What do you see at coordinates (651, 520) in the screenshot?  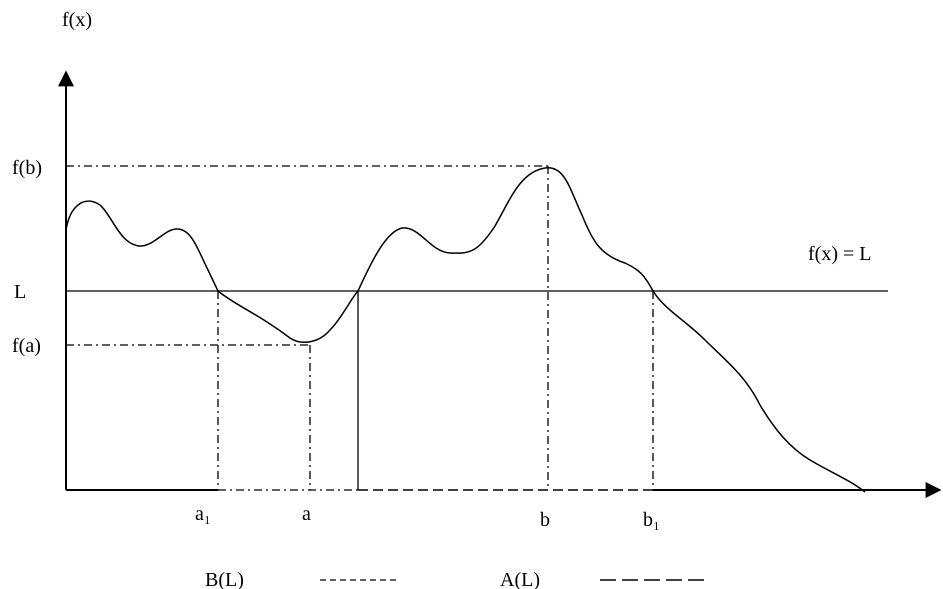 I see `x-label: b₁` at bounding box center [651, 520].